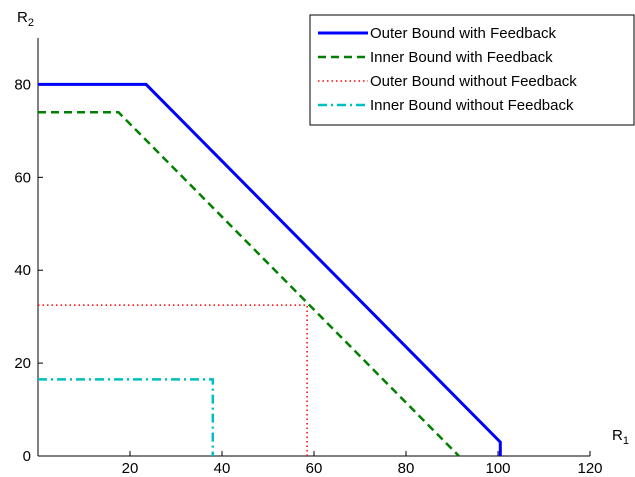 The height and width of the screenshot is (477, 635). I want to click on x-ticks: 20 40 60 80 100 120, so click(362, 464).